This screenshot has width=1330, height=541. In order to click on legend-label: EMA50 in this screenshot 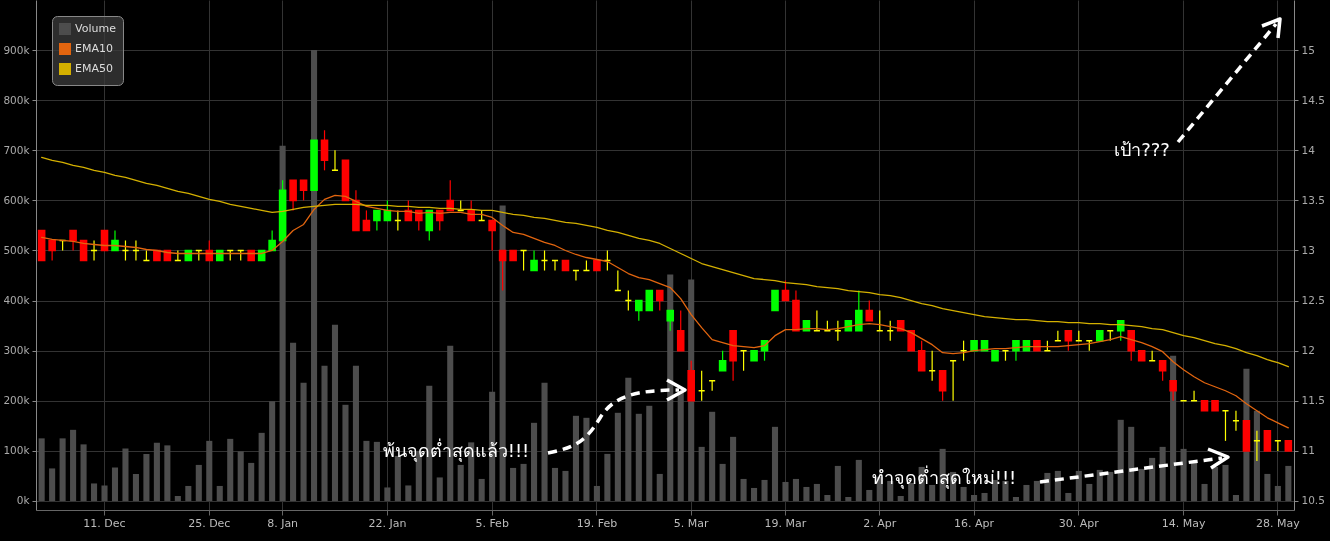, I will do `click(94, 68)`.